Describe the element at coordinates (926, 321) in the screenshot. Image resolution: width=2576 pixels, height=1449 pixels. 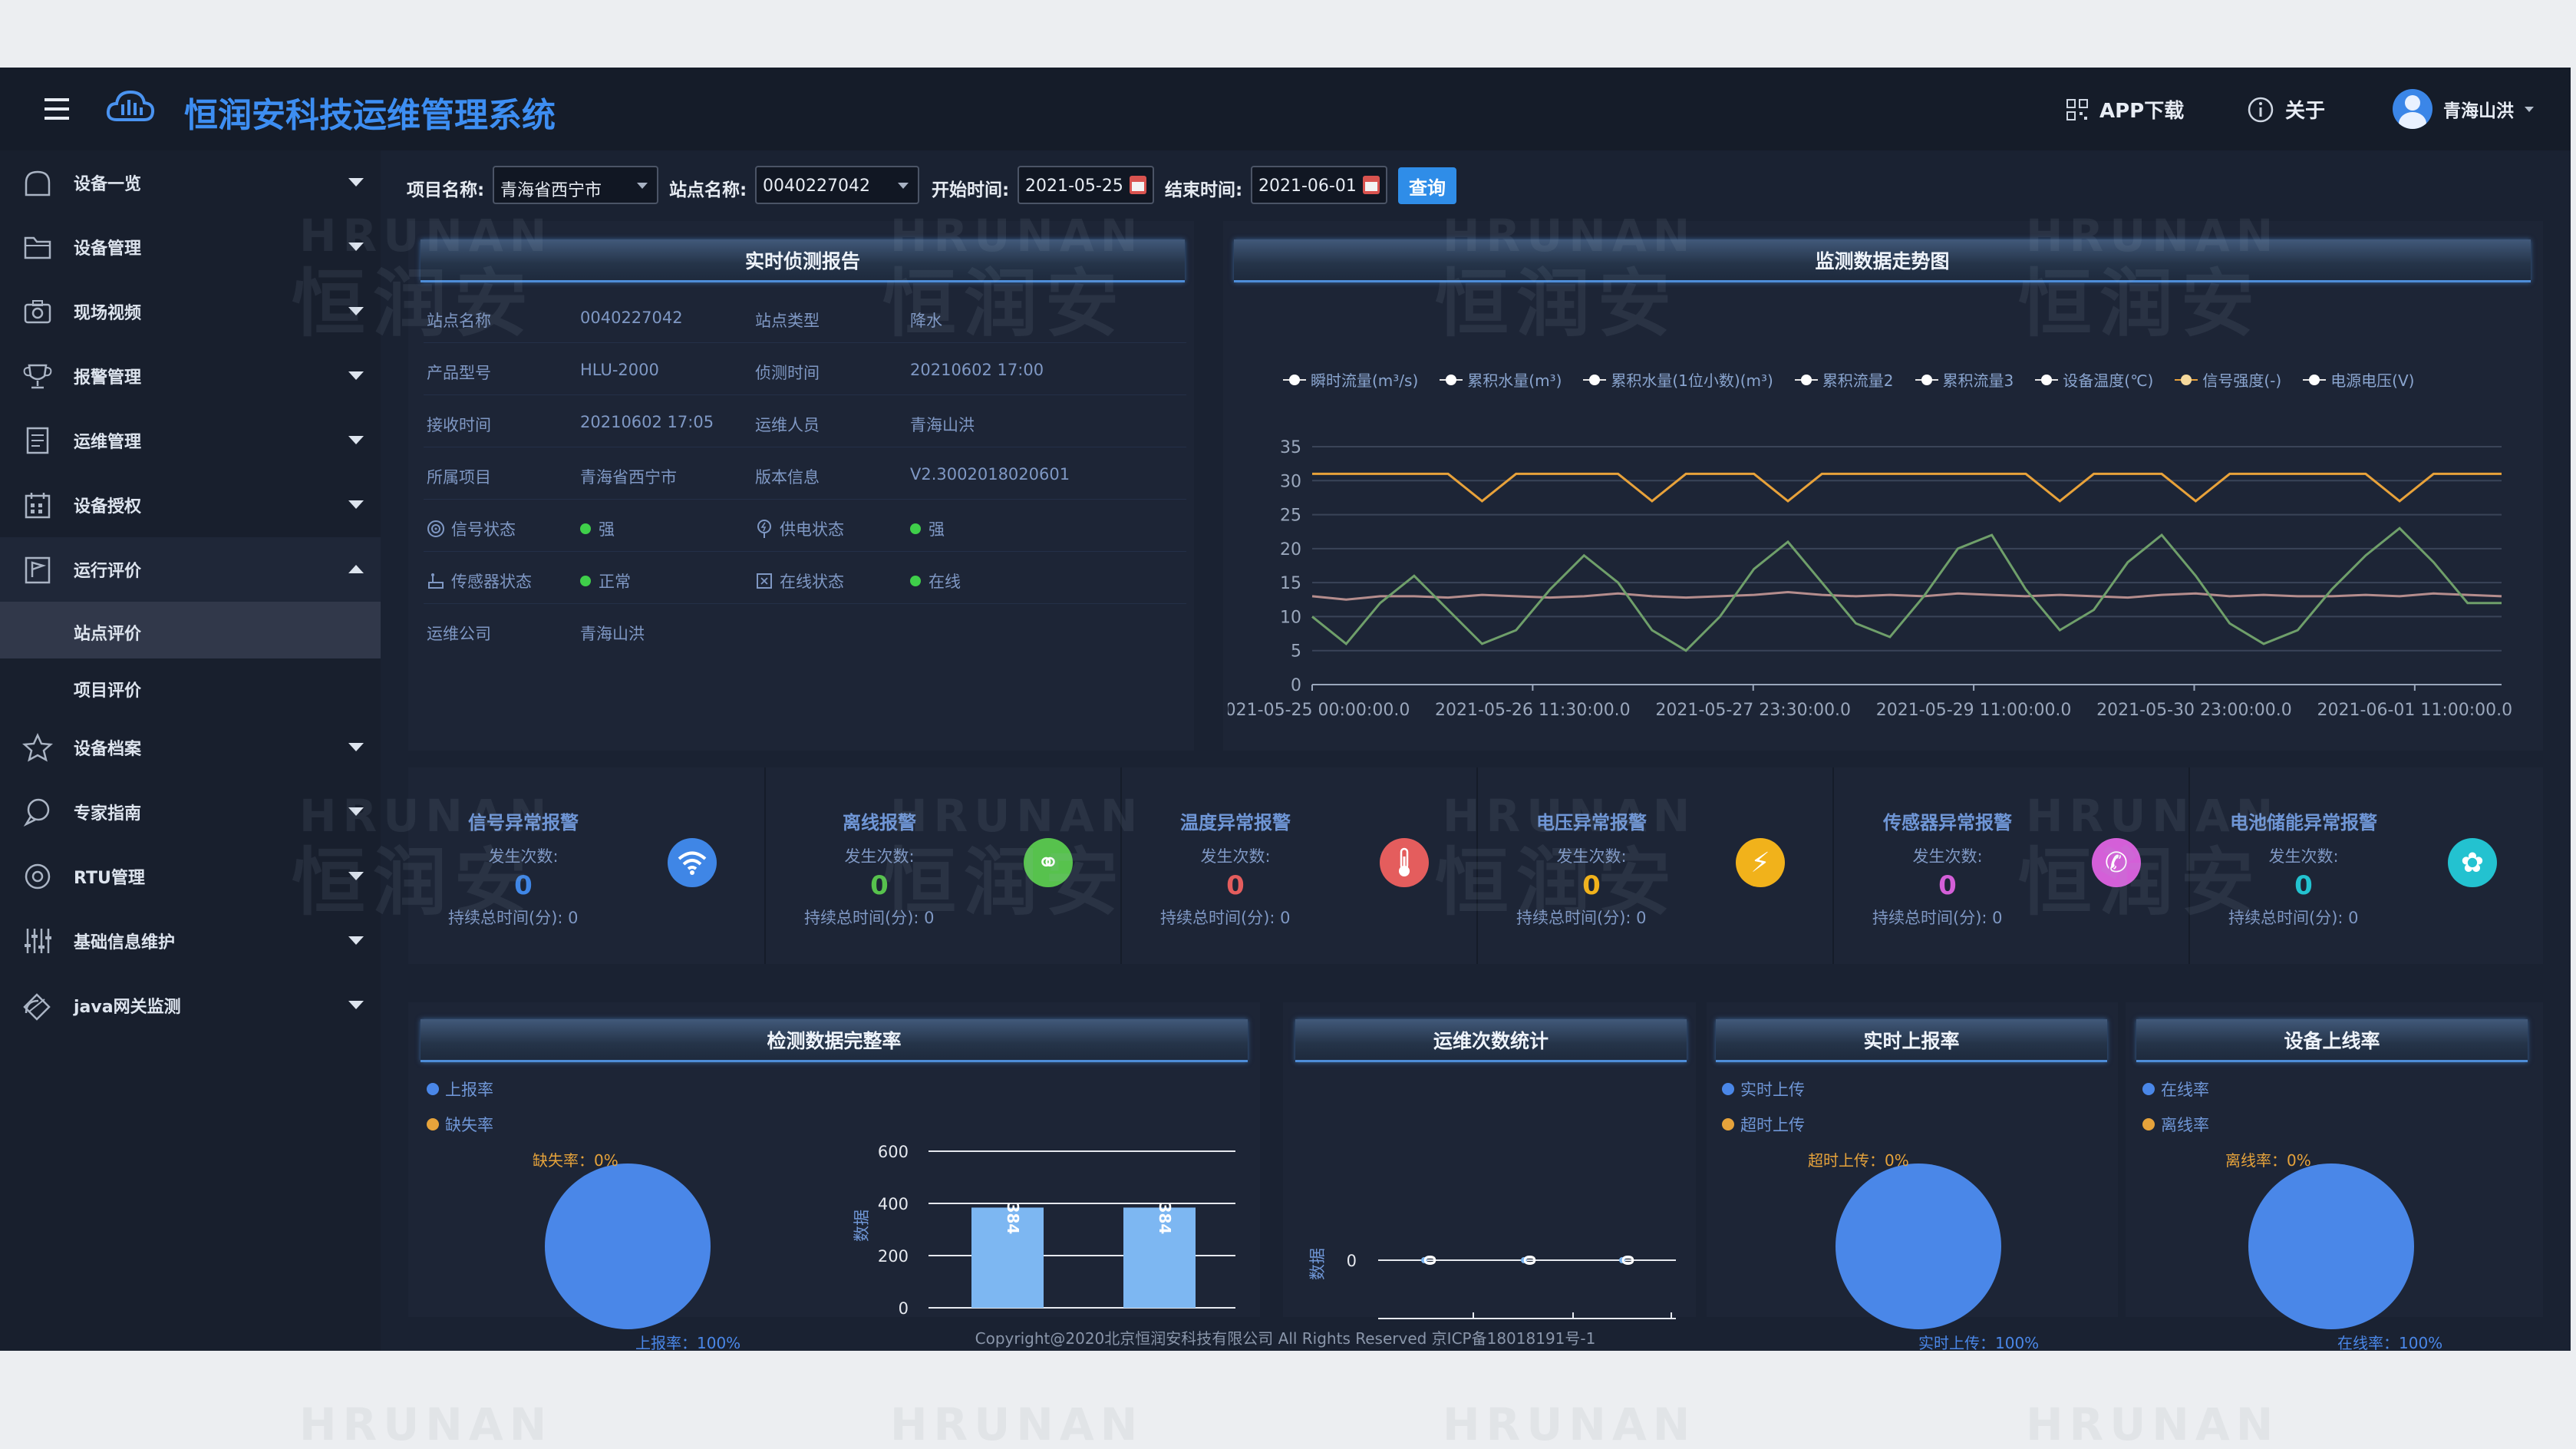
I see `info-value: 降水` at that location.